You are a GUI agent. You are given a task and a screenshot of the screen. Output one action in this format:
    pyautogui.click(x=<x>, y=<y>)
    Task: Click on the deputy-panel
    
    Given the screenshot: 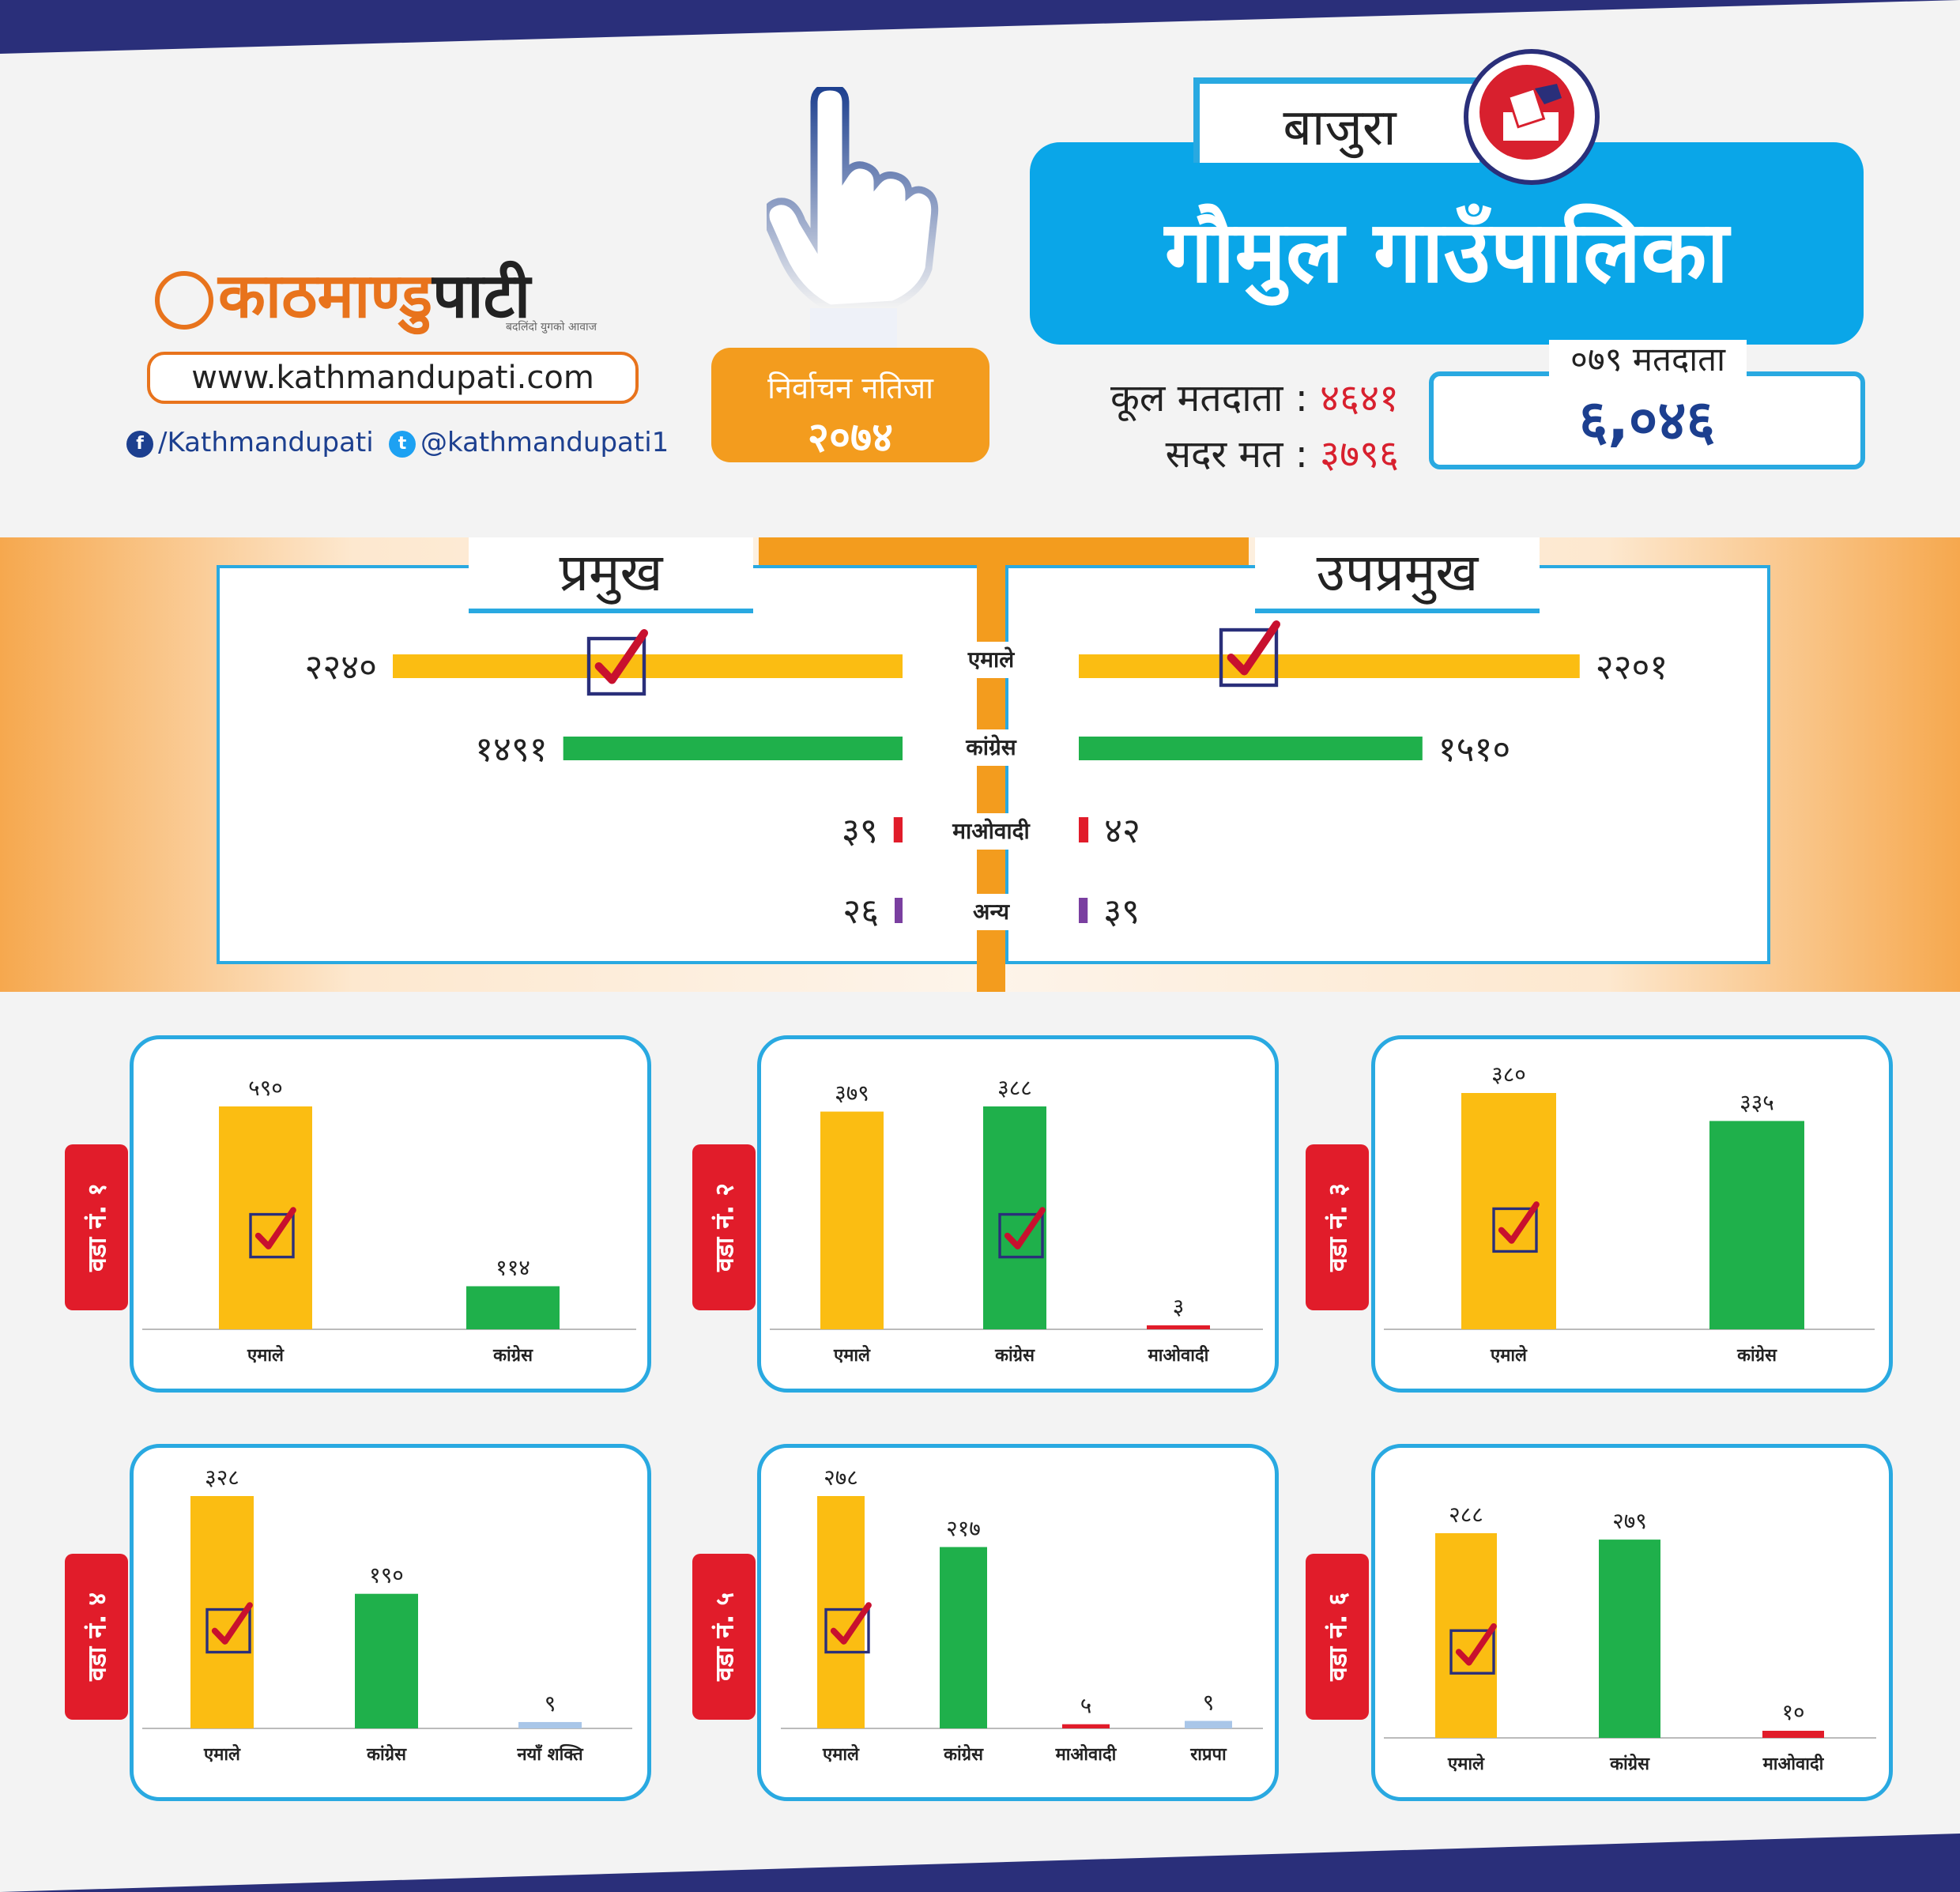 What is the action you would take?
    pyautogui.click(x=1387, y=764)
    